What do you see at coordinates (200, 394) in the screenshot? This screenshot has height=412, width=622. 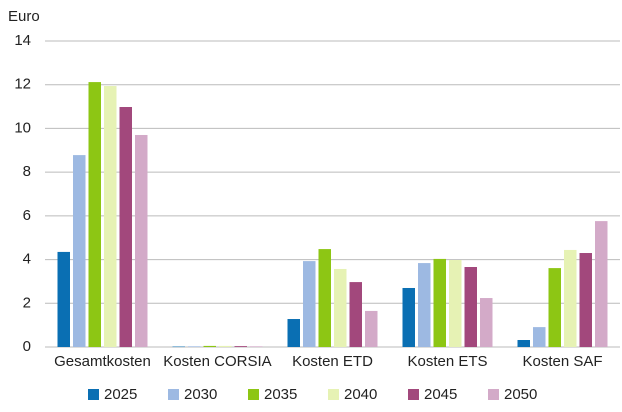 I see `legend-label: 2030` at bounding box center [200, 394].